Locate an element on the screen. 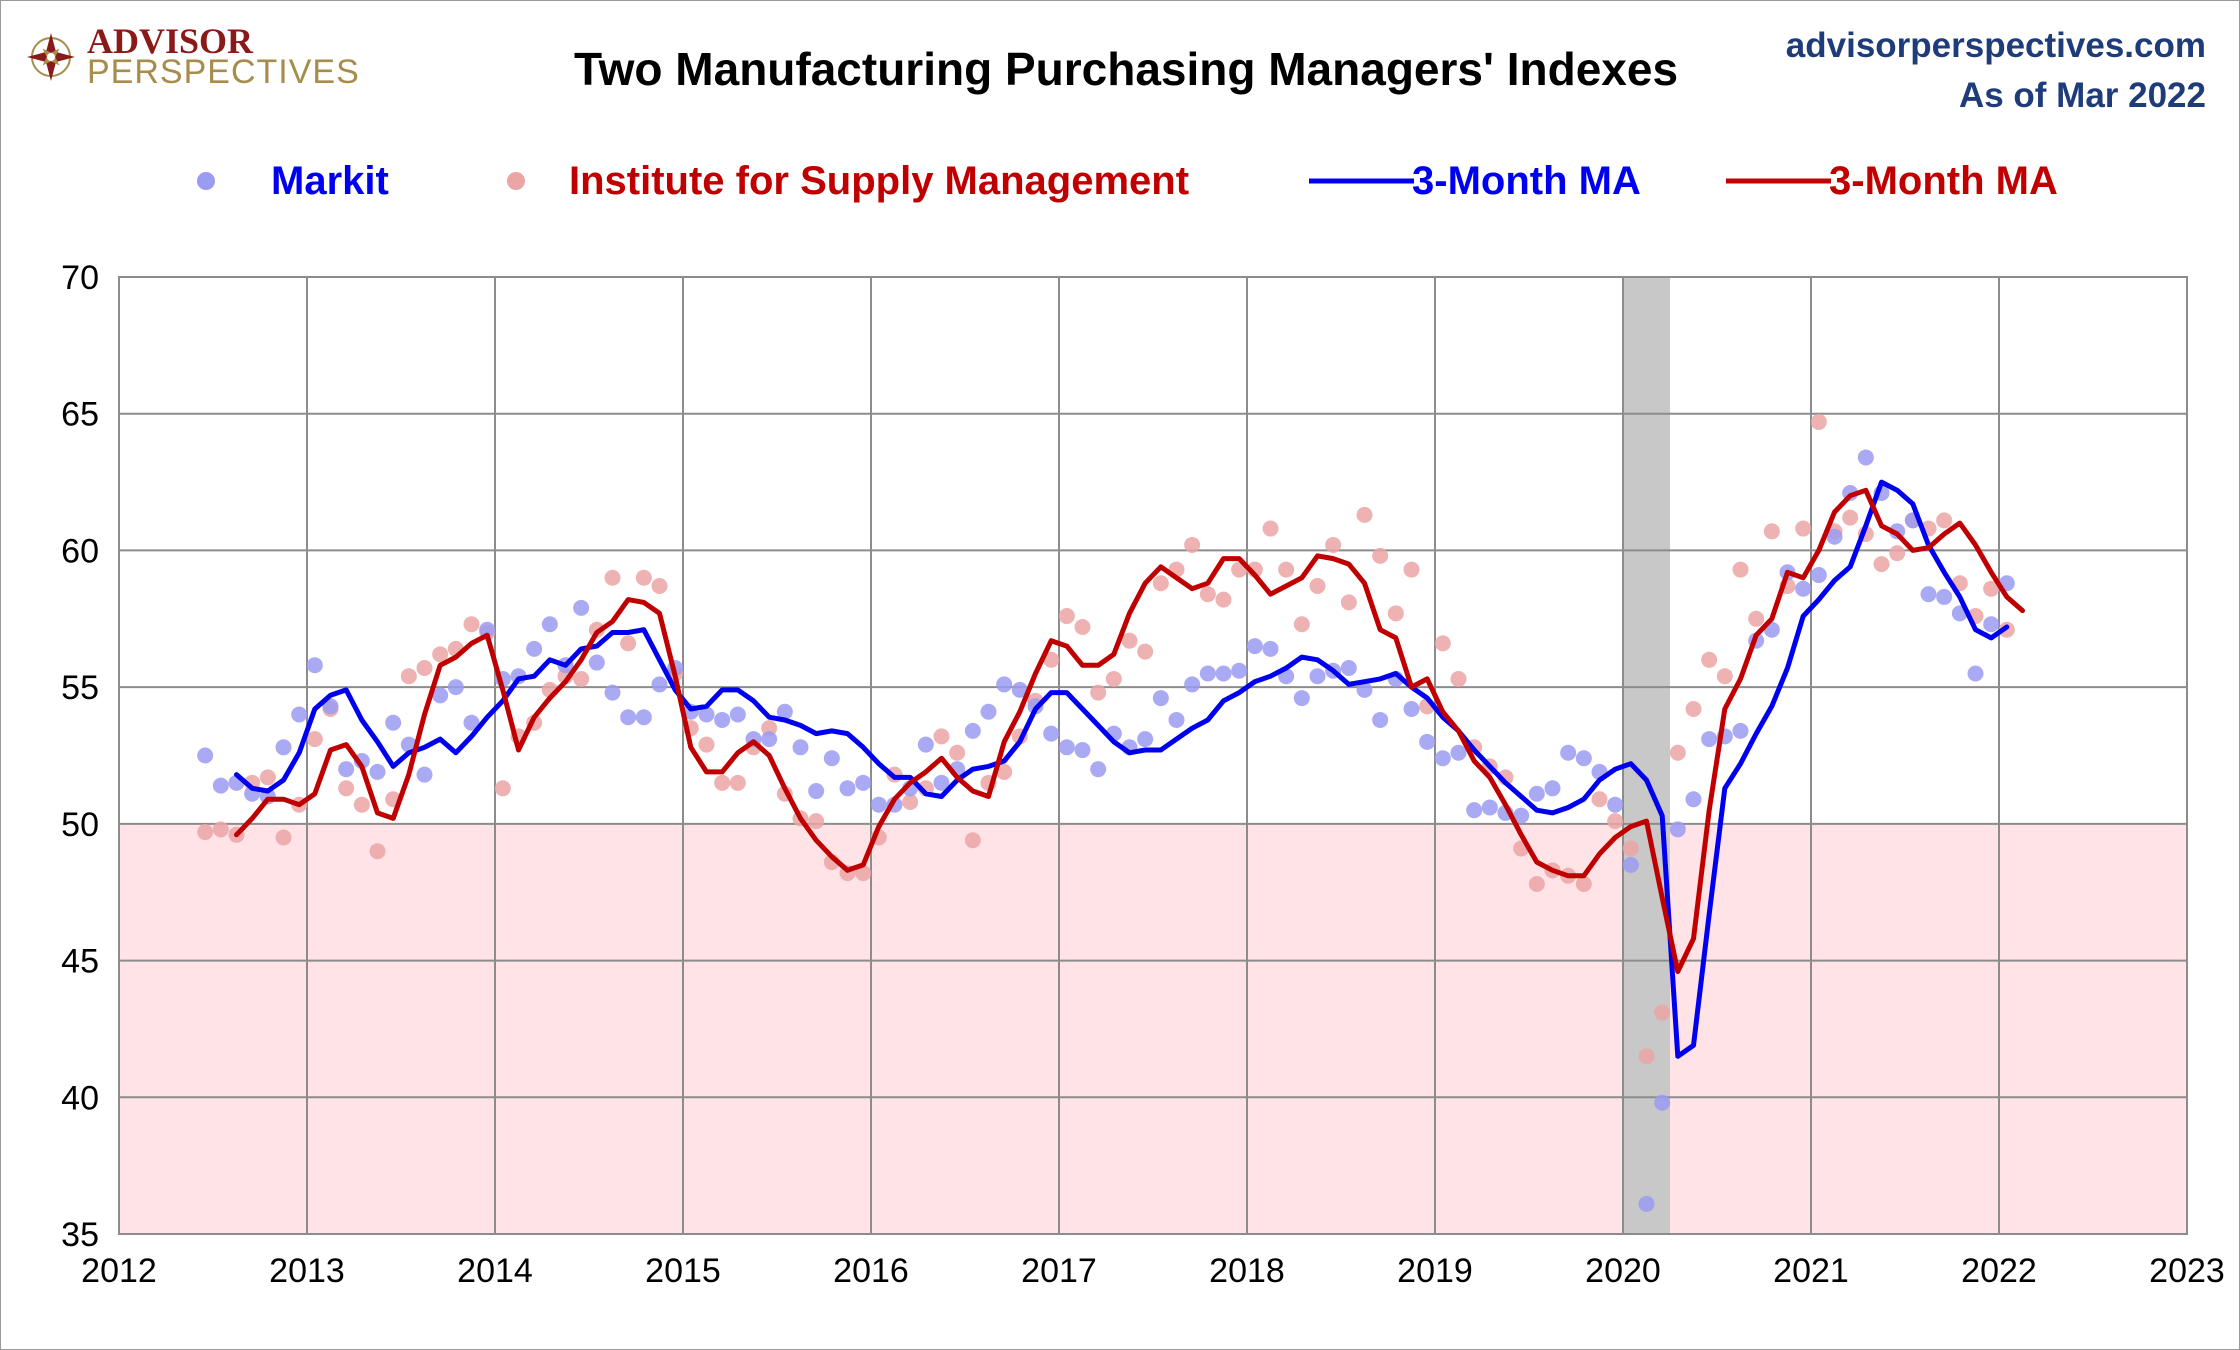 The height and width of the screenshot is (1350, 2240). y-tick-label: 45 is located at coordinates (80, 962).